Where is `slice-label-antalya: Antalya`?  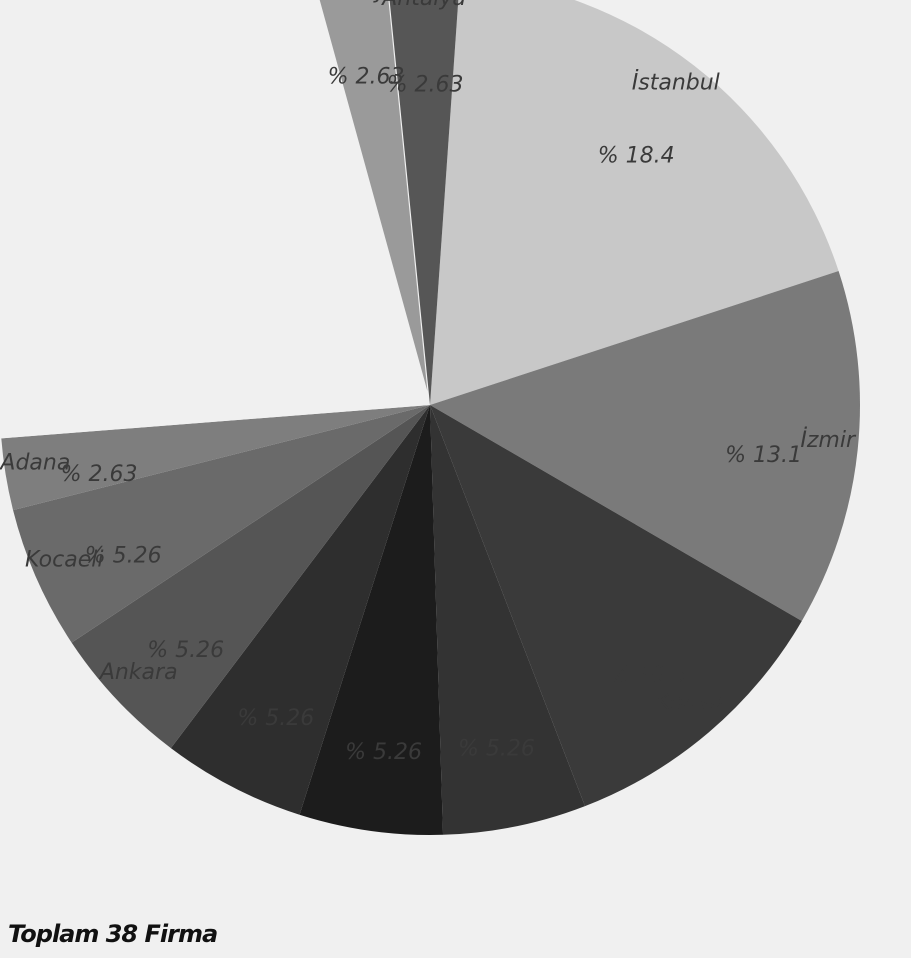
slice-label-antalya: Antalya is located at coordinates (423, 5).